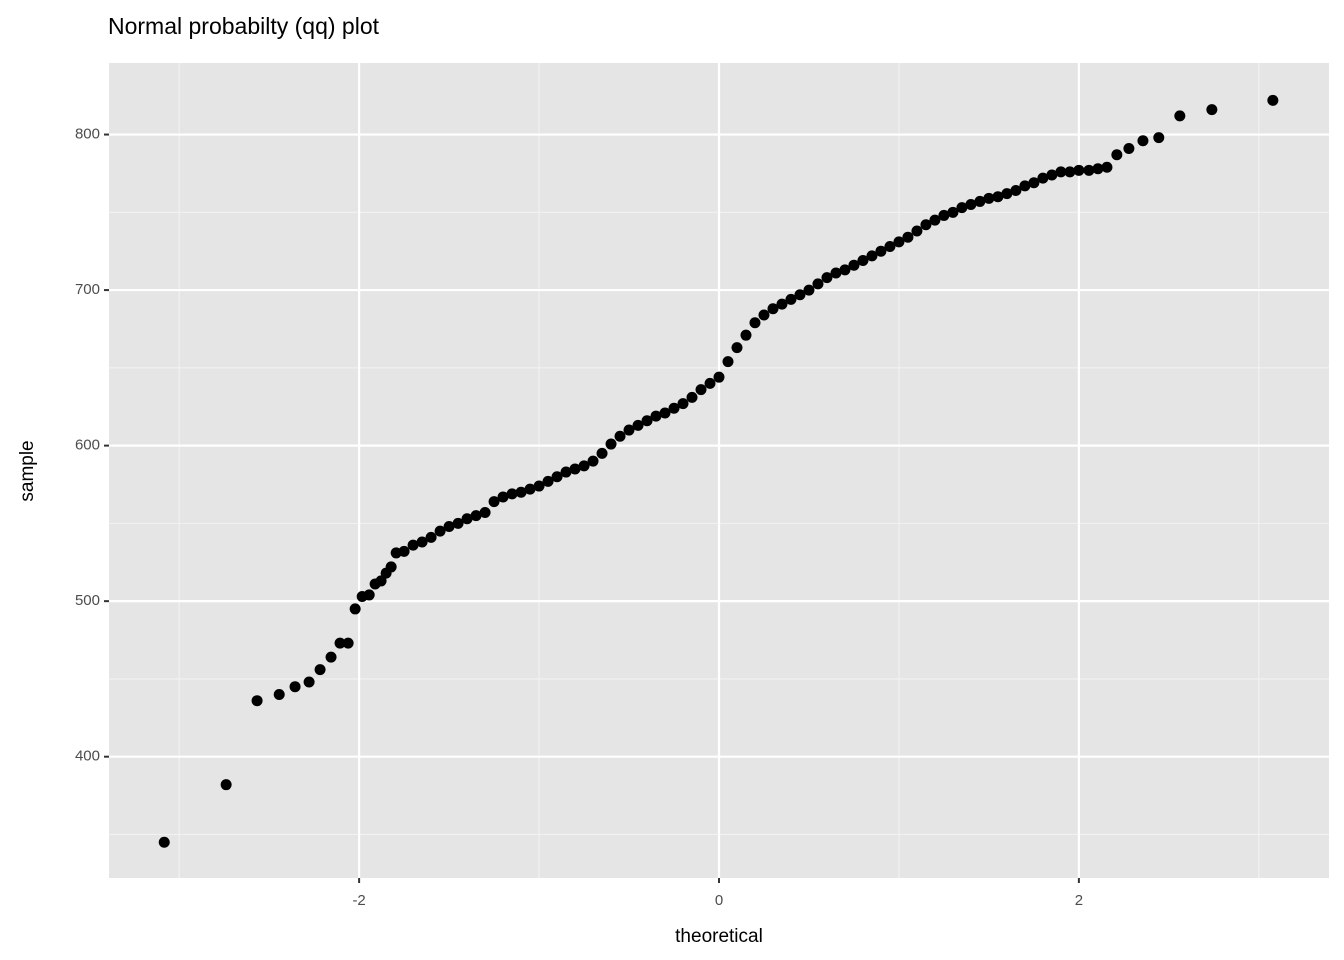 The image size is (1344, 960). I want to click on x-tick-label: 2, so click(1079, 900).